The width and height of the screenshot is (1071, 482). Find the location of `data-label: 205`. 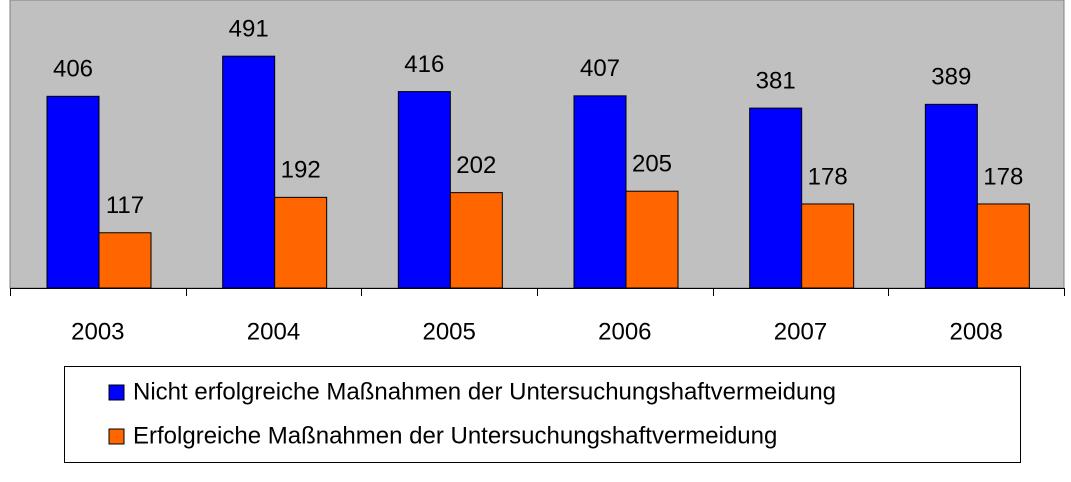

data-label: 205 is located at coordinates (652, 164).